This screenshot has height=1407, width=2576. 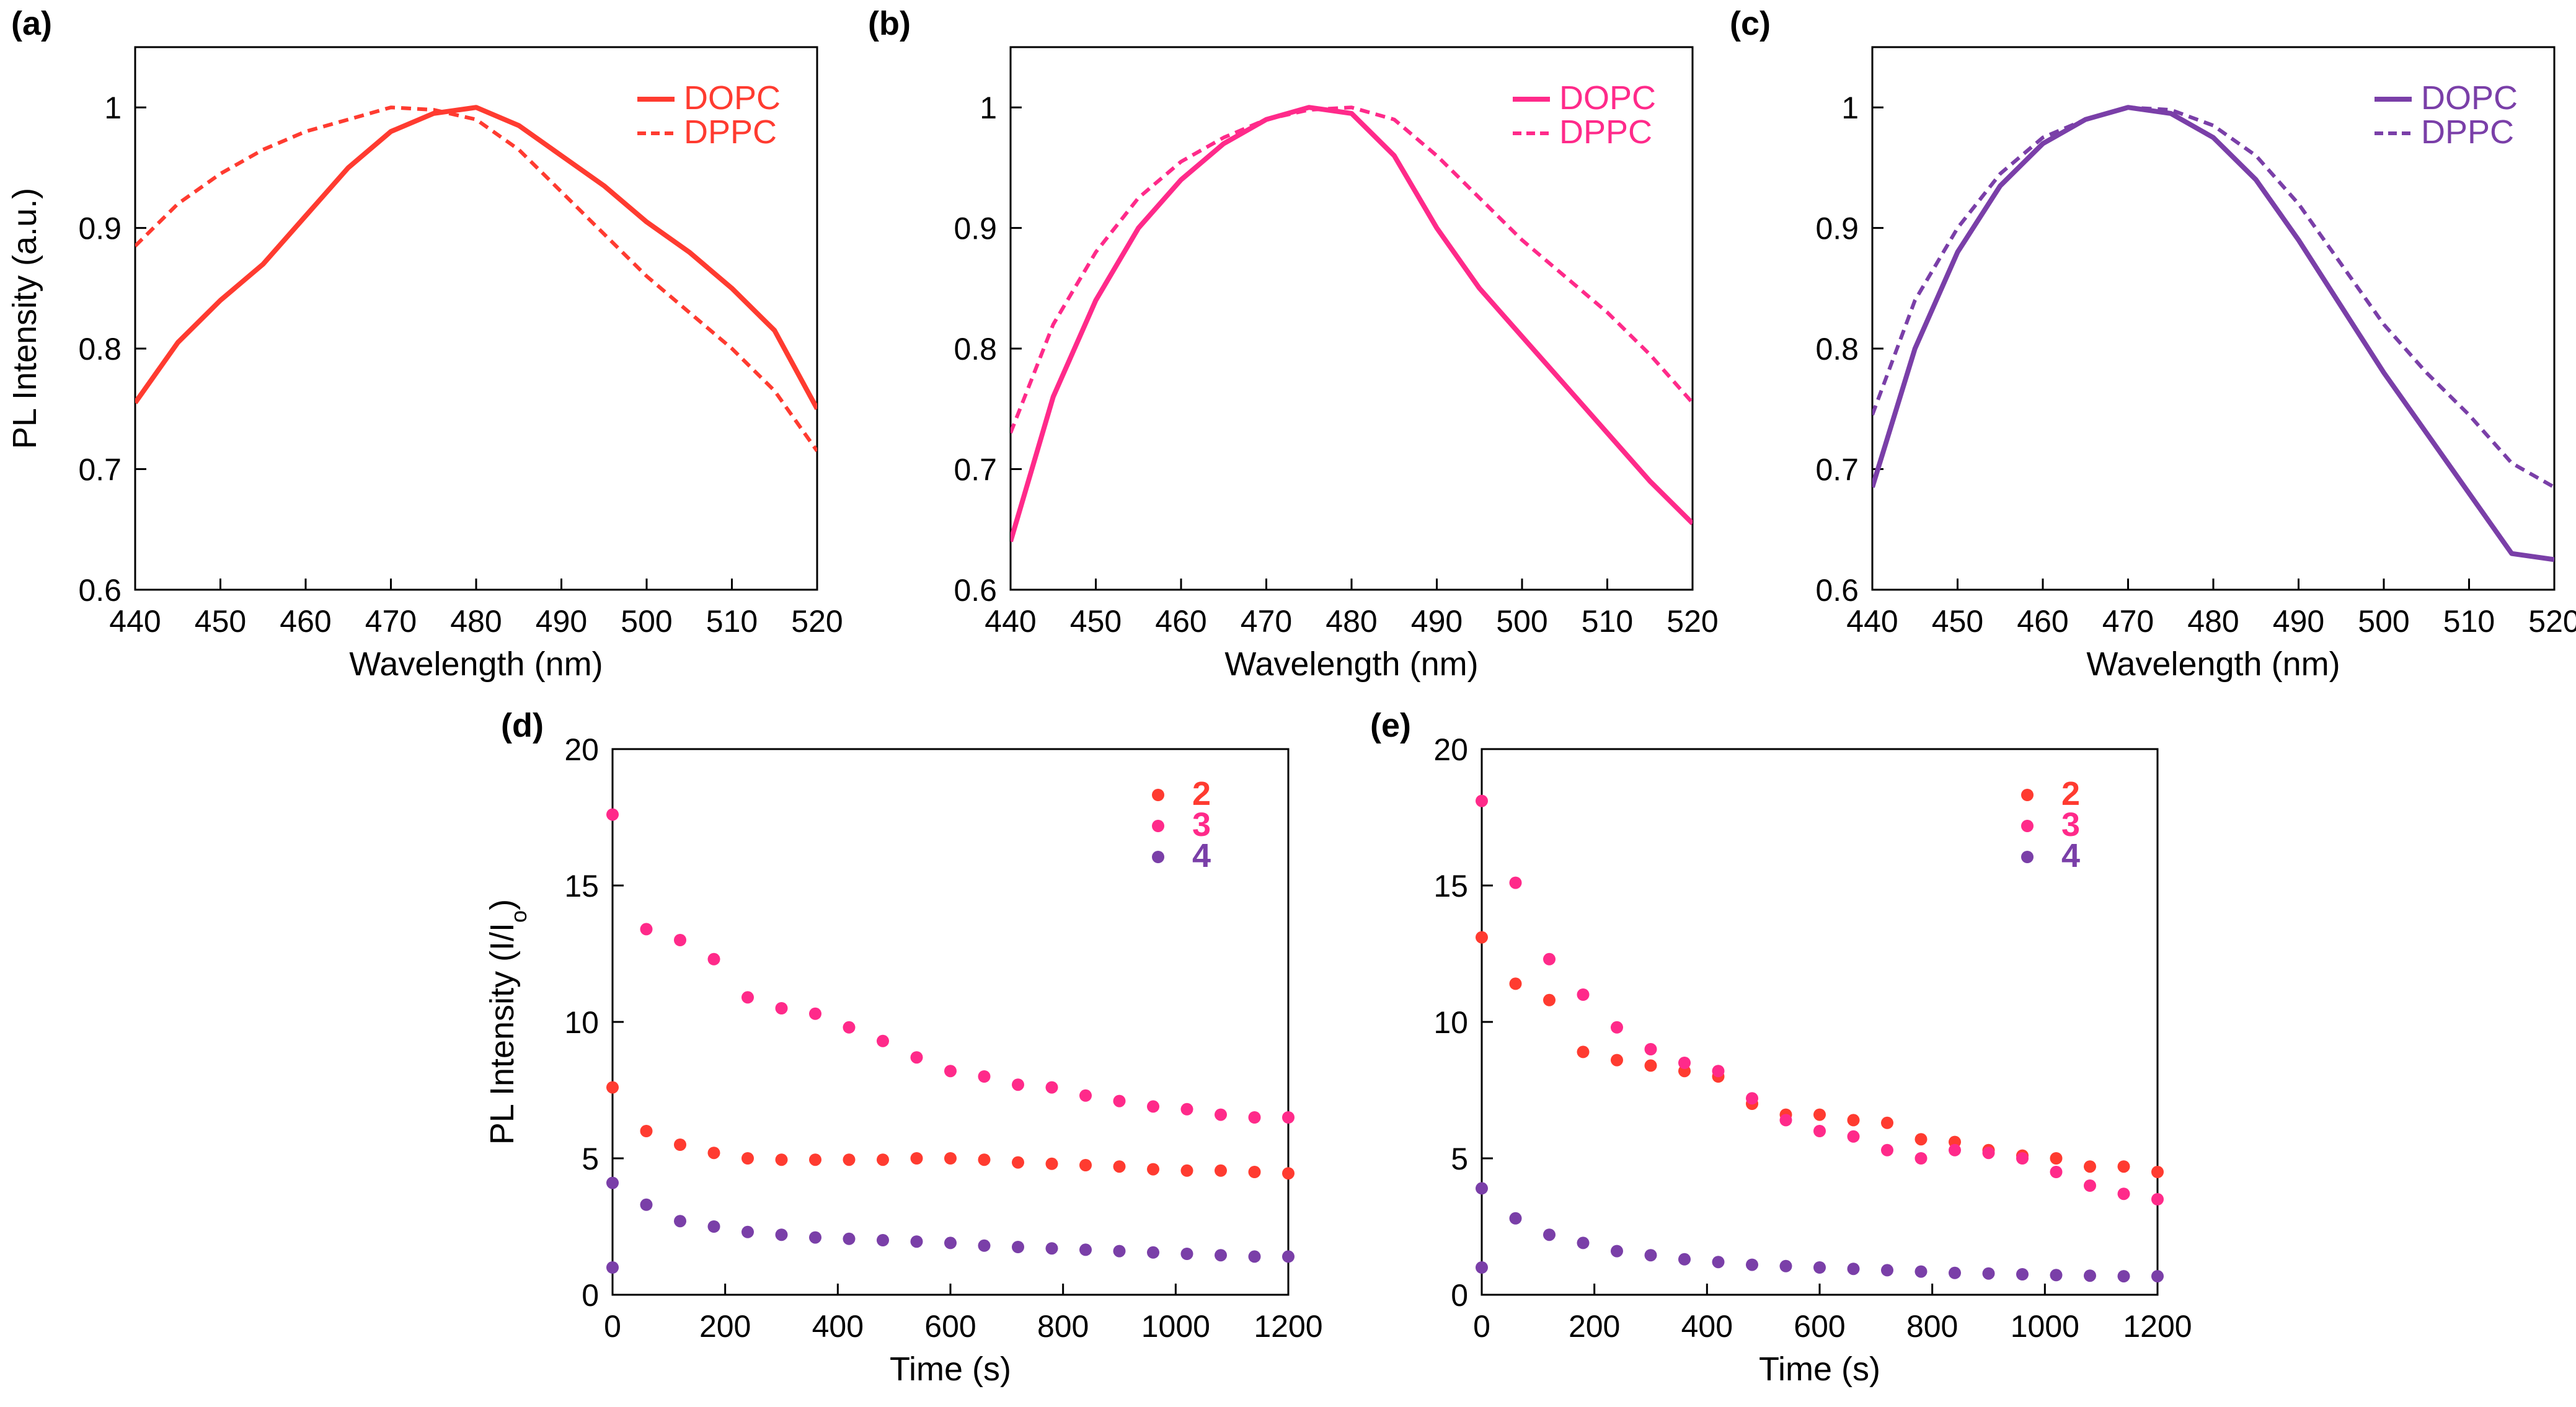 I want to click on x-tick-label: 0, so click(x=613, y=1326).